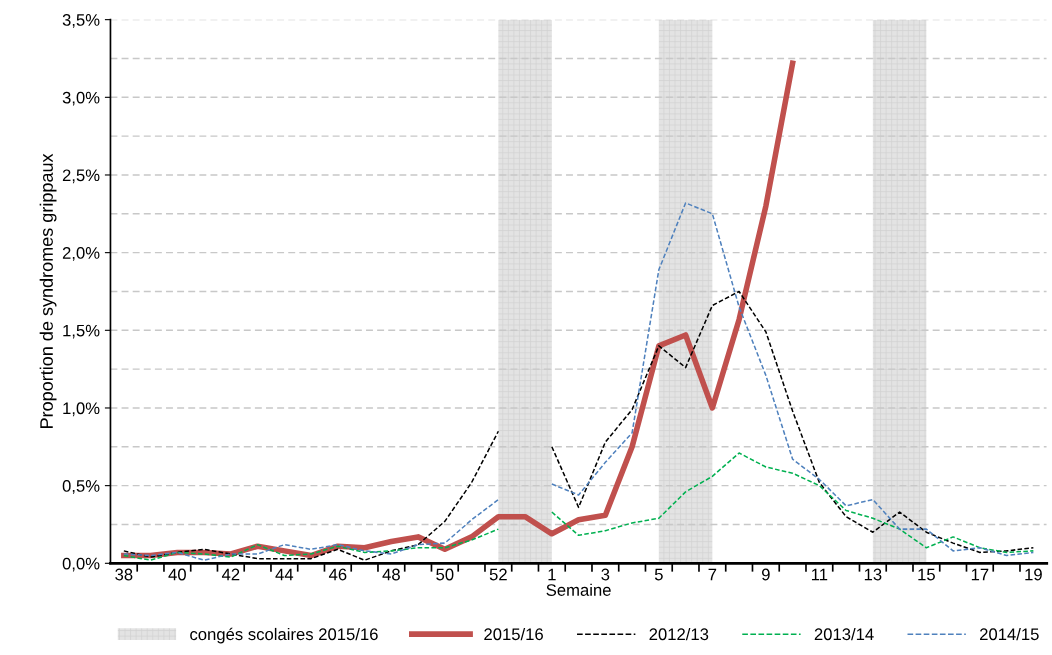 Image resolution: width=1052 pixels, height=655 pixels. Describe the element at coordinates (48, 290) in the screenshot. I see `y-axis-title: Proportion de syndromes grippaux` at that location.